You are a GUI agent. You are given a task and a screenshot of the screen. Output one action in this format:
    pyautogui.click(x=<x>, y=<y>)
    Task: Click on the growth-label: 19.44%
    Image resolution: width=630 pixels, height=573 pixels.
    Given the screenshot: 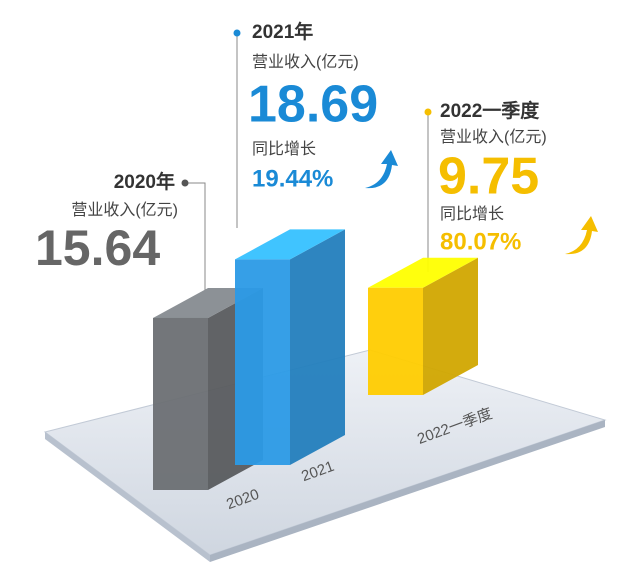 What is the action you would take?
    pyautogui.click(x=292, y=178)
    